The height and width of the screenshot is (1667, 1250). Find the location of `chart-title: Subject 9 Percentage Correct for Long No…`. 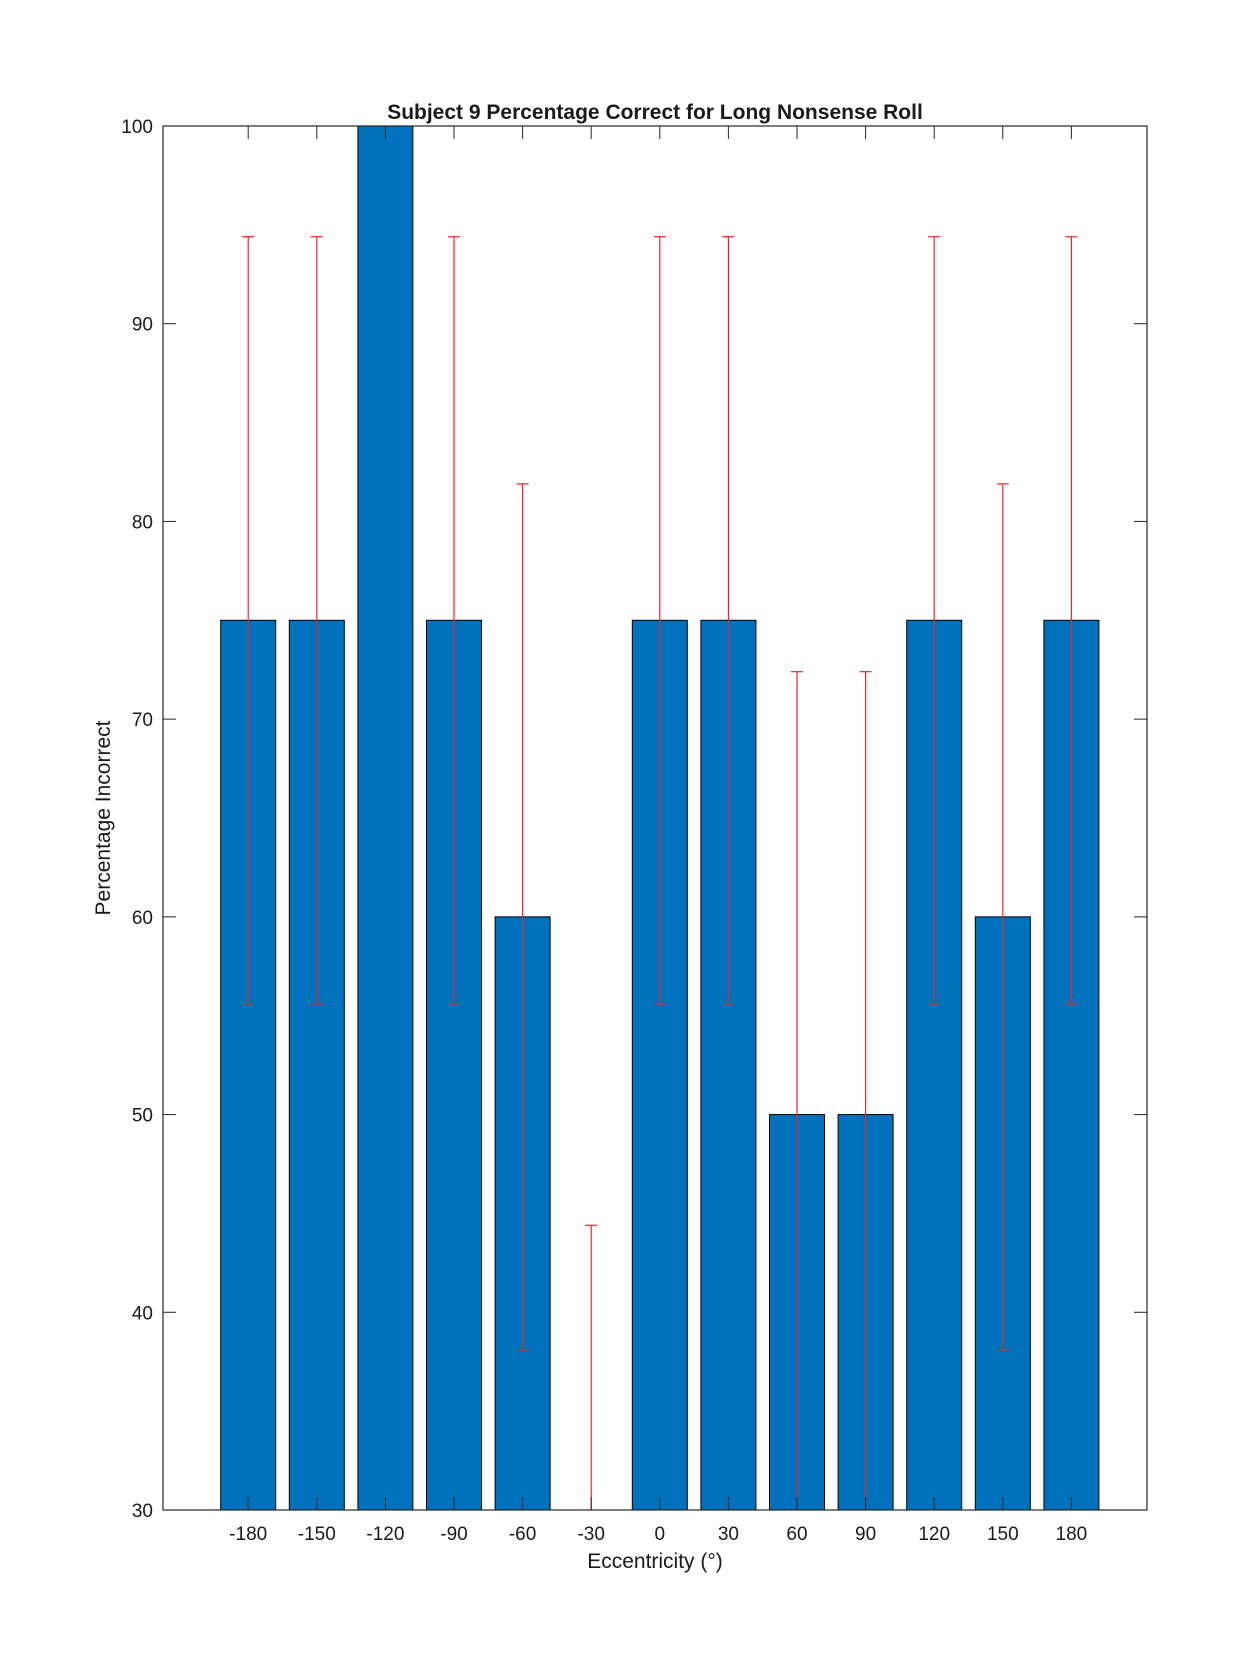

chart-title: Subject 9 Percentage Correct for Long No… is located at coordinates (655, 112).